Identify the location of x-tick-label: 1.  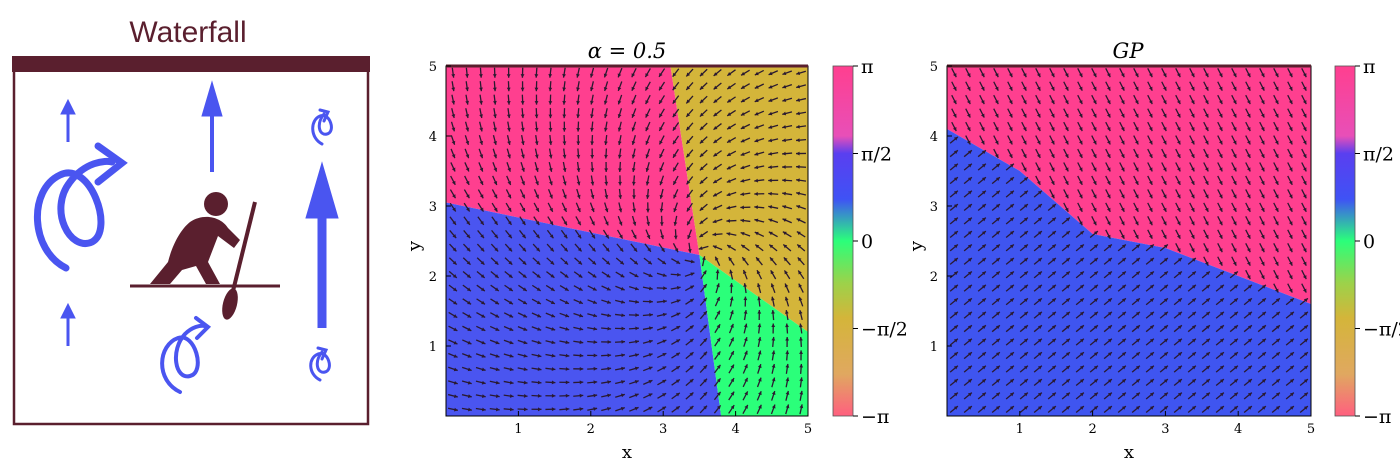
(1020, 429).